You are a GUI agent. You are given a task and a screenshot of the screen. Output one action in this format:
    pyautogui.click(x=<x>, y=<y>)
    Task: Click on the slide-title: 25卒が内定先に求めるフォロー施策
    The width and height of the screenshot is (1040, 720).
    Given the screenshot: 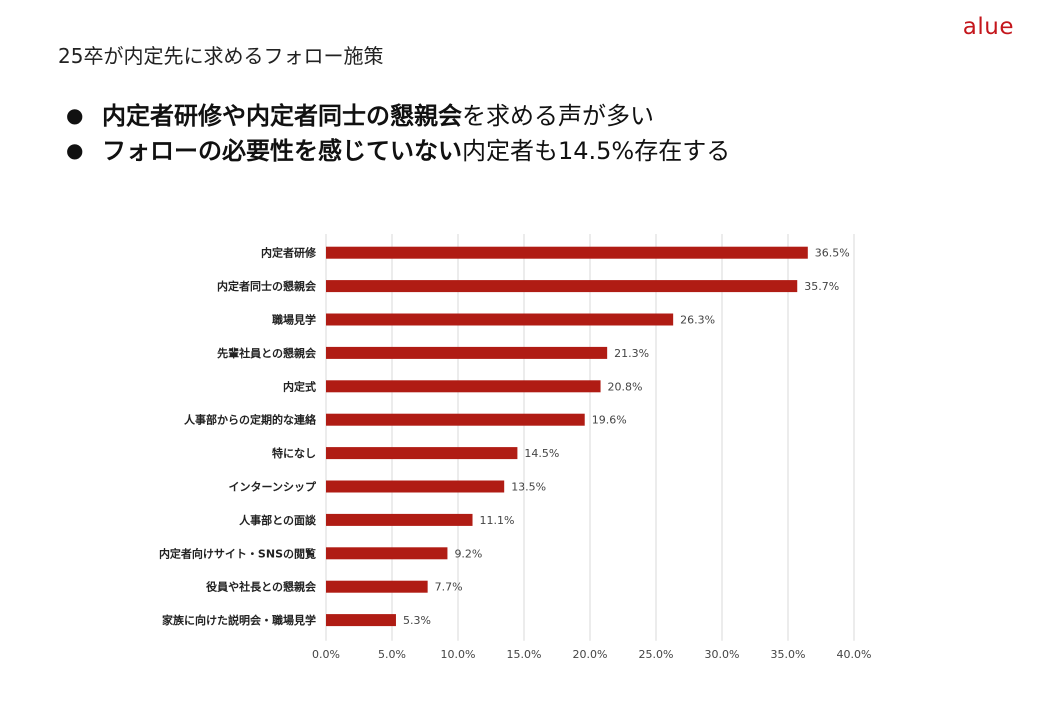 What is the action you would take?
    pyautogui.click(x=221, y=56)
    